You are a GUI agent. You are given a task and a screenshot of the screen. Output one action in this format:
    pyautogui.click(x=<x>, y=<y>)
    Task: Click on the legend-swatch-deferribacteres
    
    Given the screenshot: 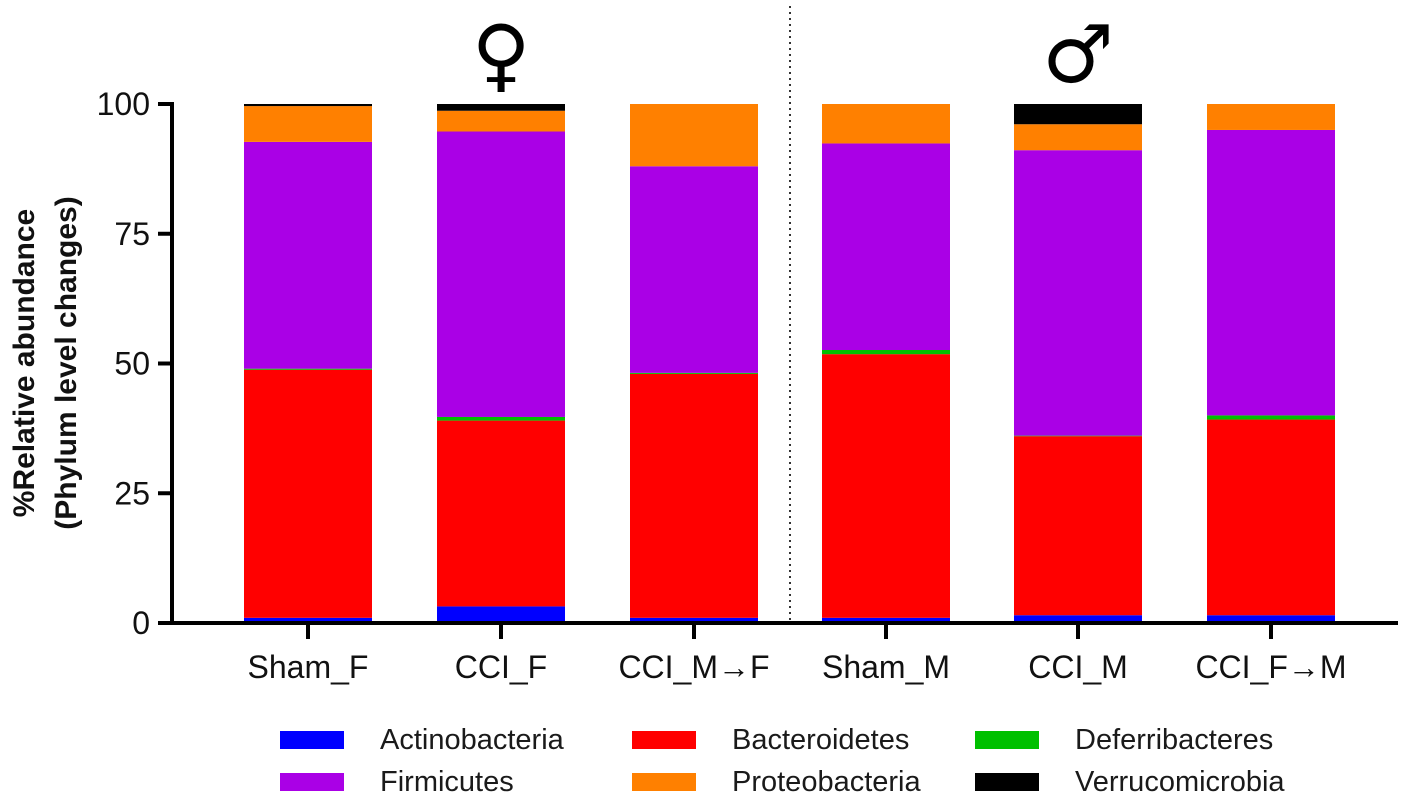 What is the action you would take?
    pyautogui.click(x=1007, y=740)
    